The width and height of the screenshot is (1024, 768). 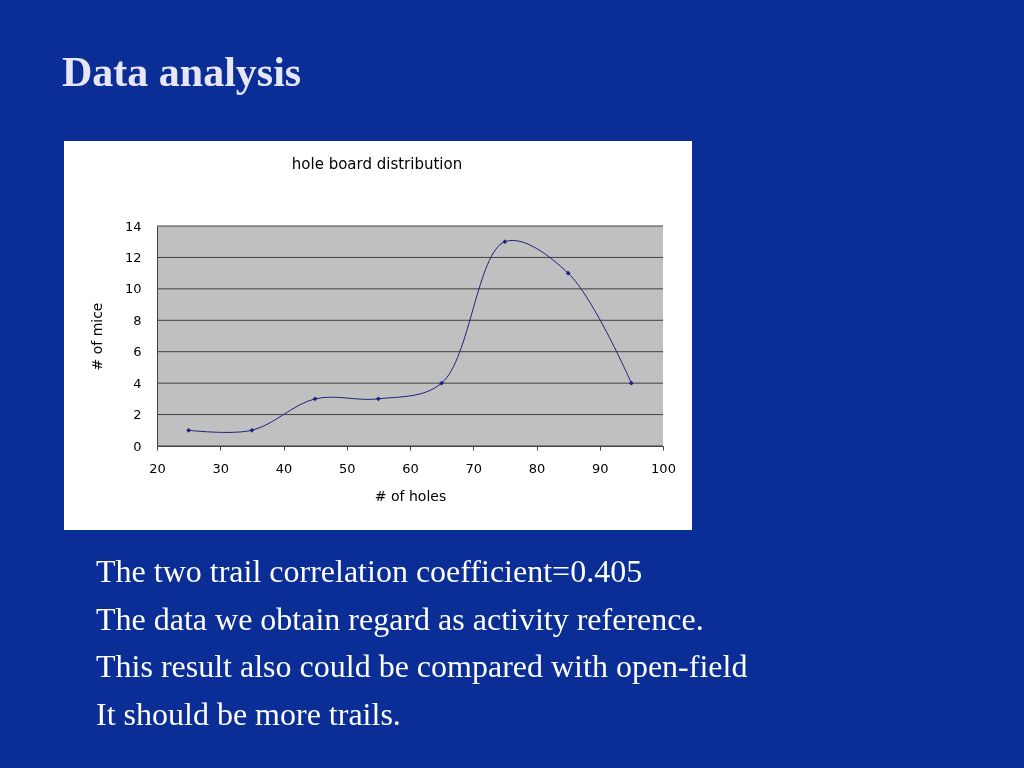 What do you see at coordinates (137, 352) in the screenshot?
I see `y-tick-label: 6` at bounding box center [137, 352].